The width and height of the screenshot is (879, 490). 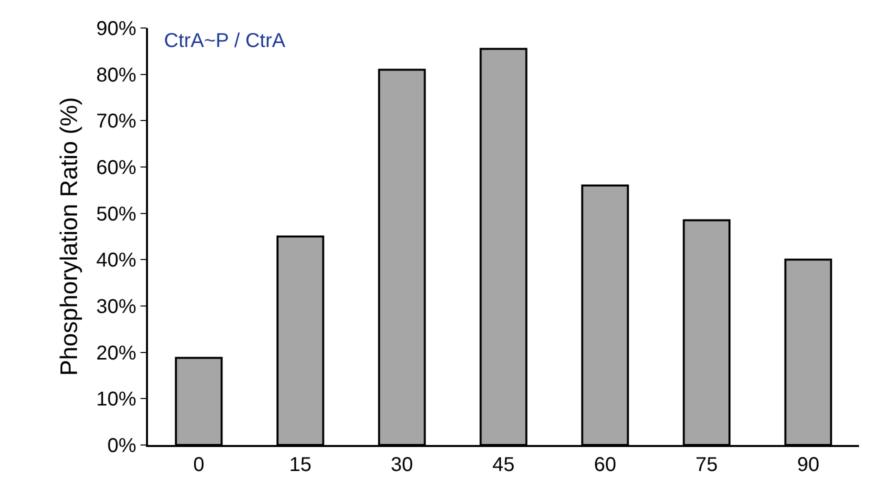 What do you see at coordinates (808, 465) in the screenshot?
I see `x-tick-label: 90` at bounding box center [808, 465].